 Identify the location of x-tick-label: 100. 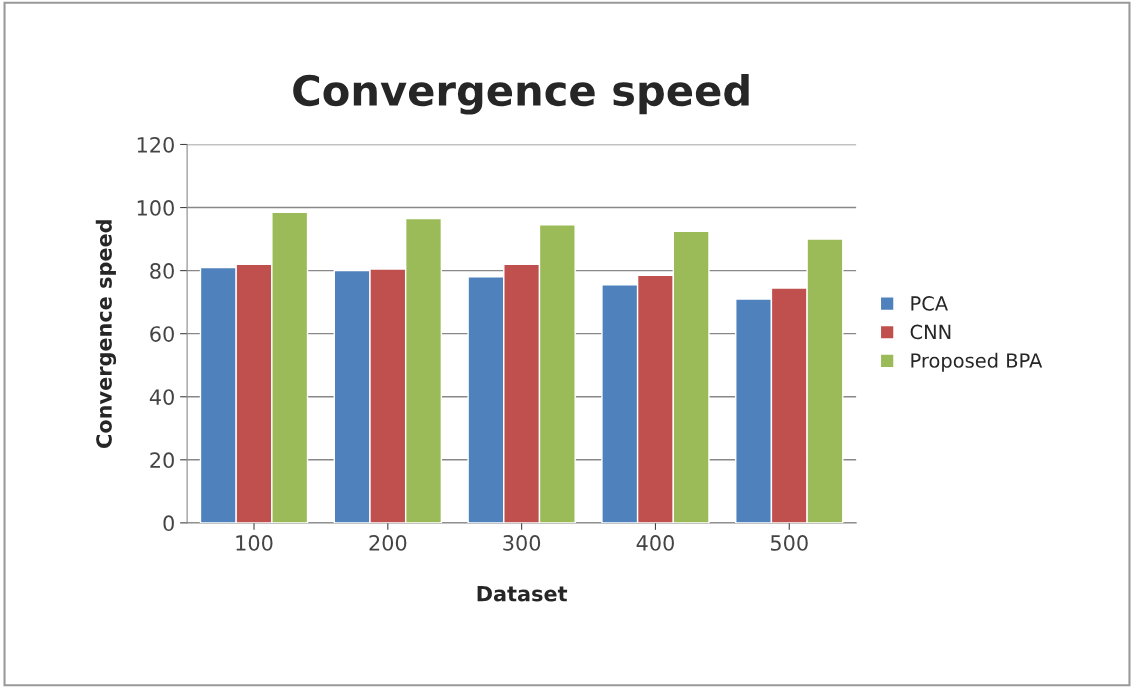
(254, 543).